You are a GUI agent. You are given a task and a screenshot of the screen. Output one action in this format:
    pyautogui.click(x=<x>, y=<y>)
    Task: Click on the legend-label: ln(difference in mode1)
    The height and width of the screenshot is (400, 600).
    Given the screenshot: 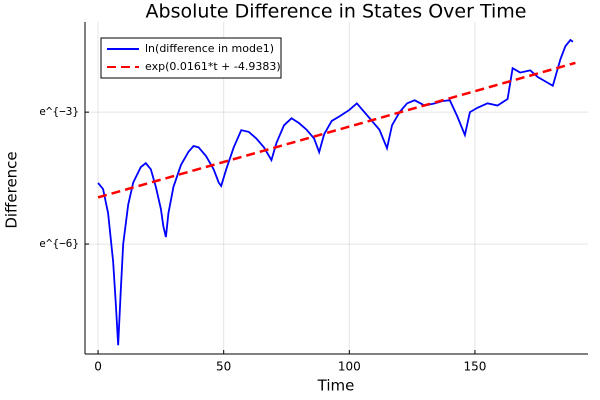 What is the action you would take?
    pyautogui.click(x=209, y=48)
    